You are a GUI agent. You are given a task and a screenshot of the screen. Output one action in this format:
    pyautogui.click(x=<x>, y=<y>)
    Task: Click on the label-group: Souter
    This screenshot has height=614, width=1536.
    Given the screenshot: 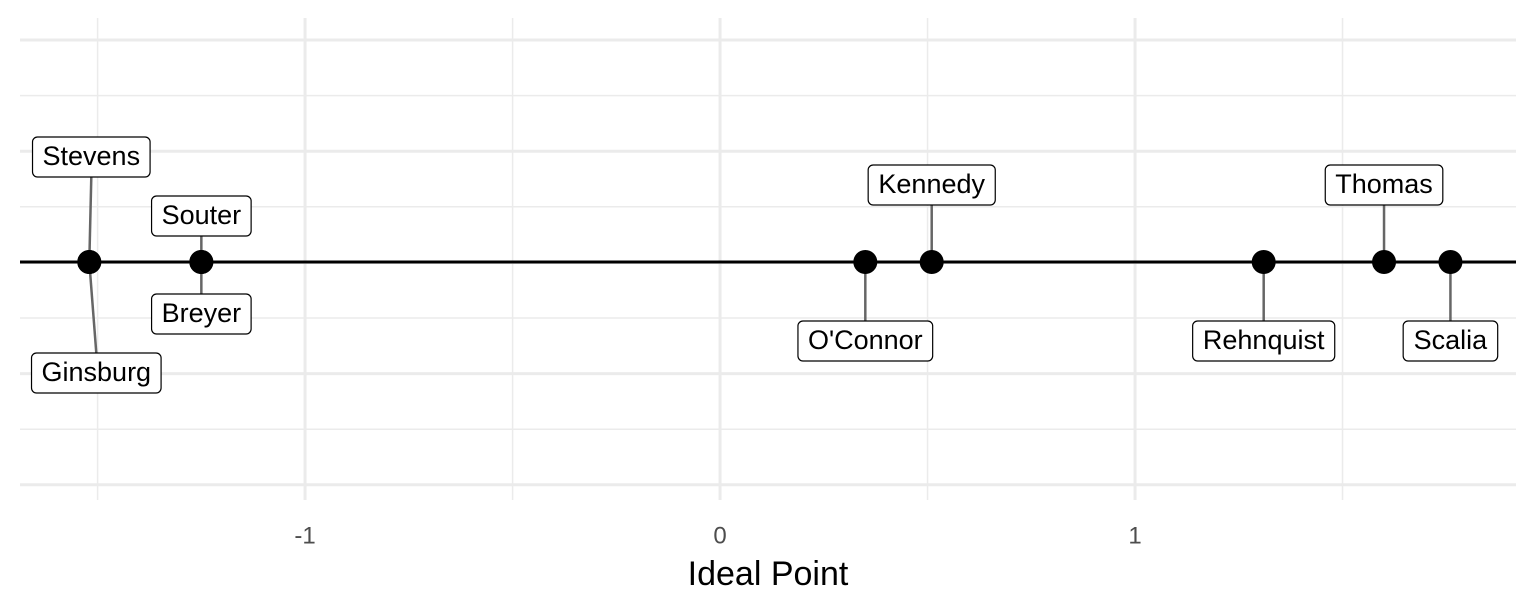 What is the action you would take?
    pyautogui.click(x=201, y=228)
    